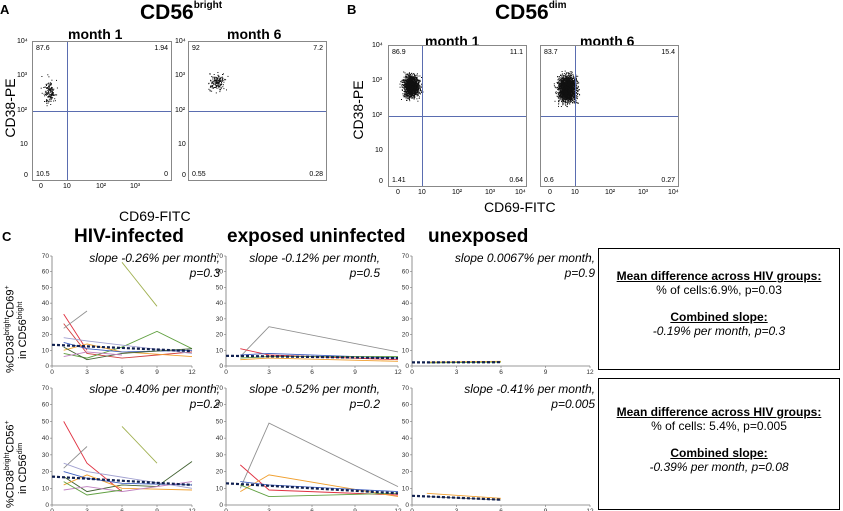 This screenshot has width=843, height=511. Describe the element at coordinates (719, 331) in the screenshot. I see `box-slope-value: -0.19% per month, p=0.3` at that location.